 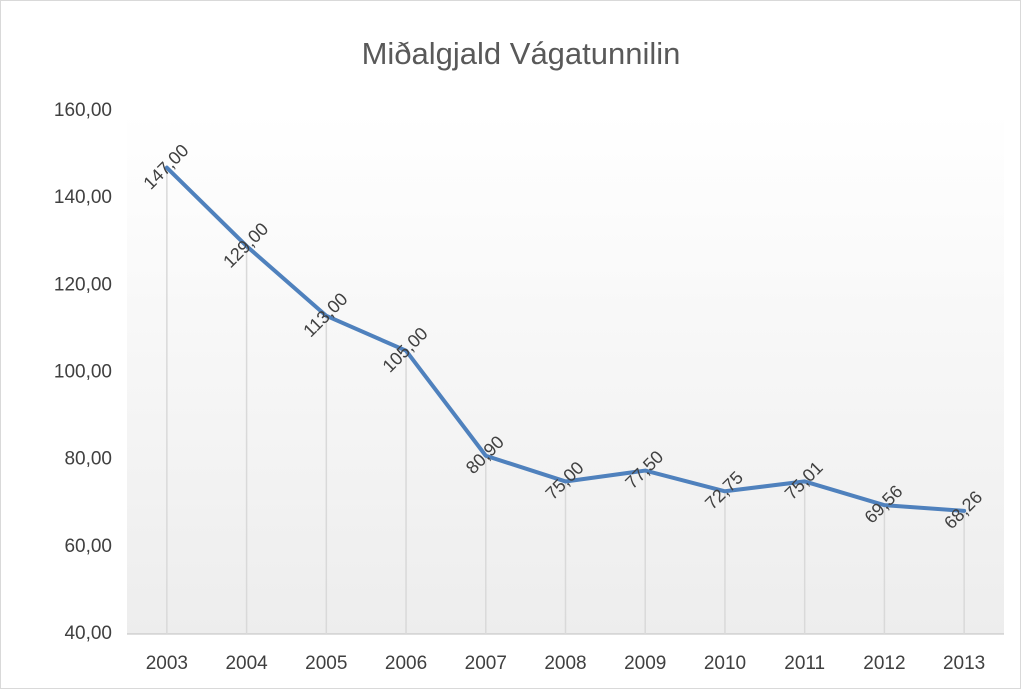 What do you see at coordinates (406, 663) in the screenshot?
I see `x-tick-label: 2006` at bounding box center [406, 663].